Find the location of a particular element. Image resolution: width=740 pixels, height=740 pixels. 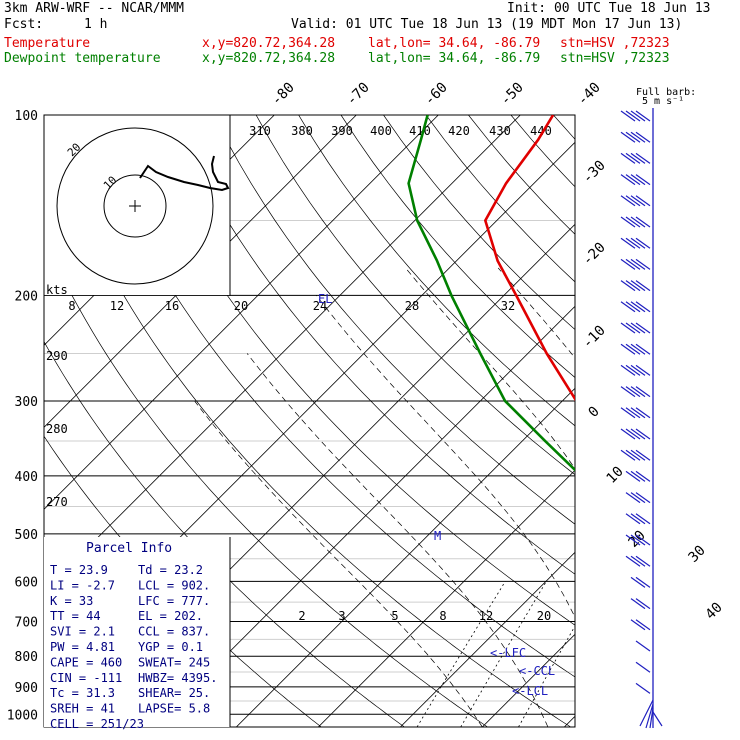

lfc-marker: <-LFC is located at coordinates (508, 653).